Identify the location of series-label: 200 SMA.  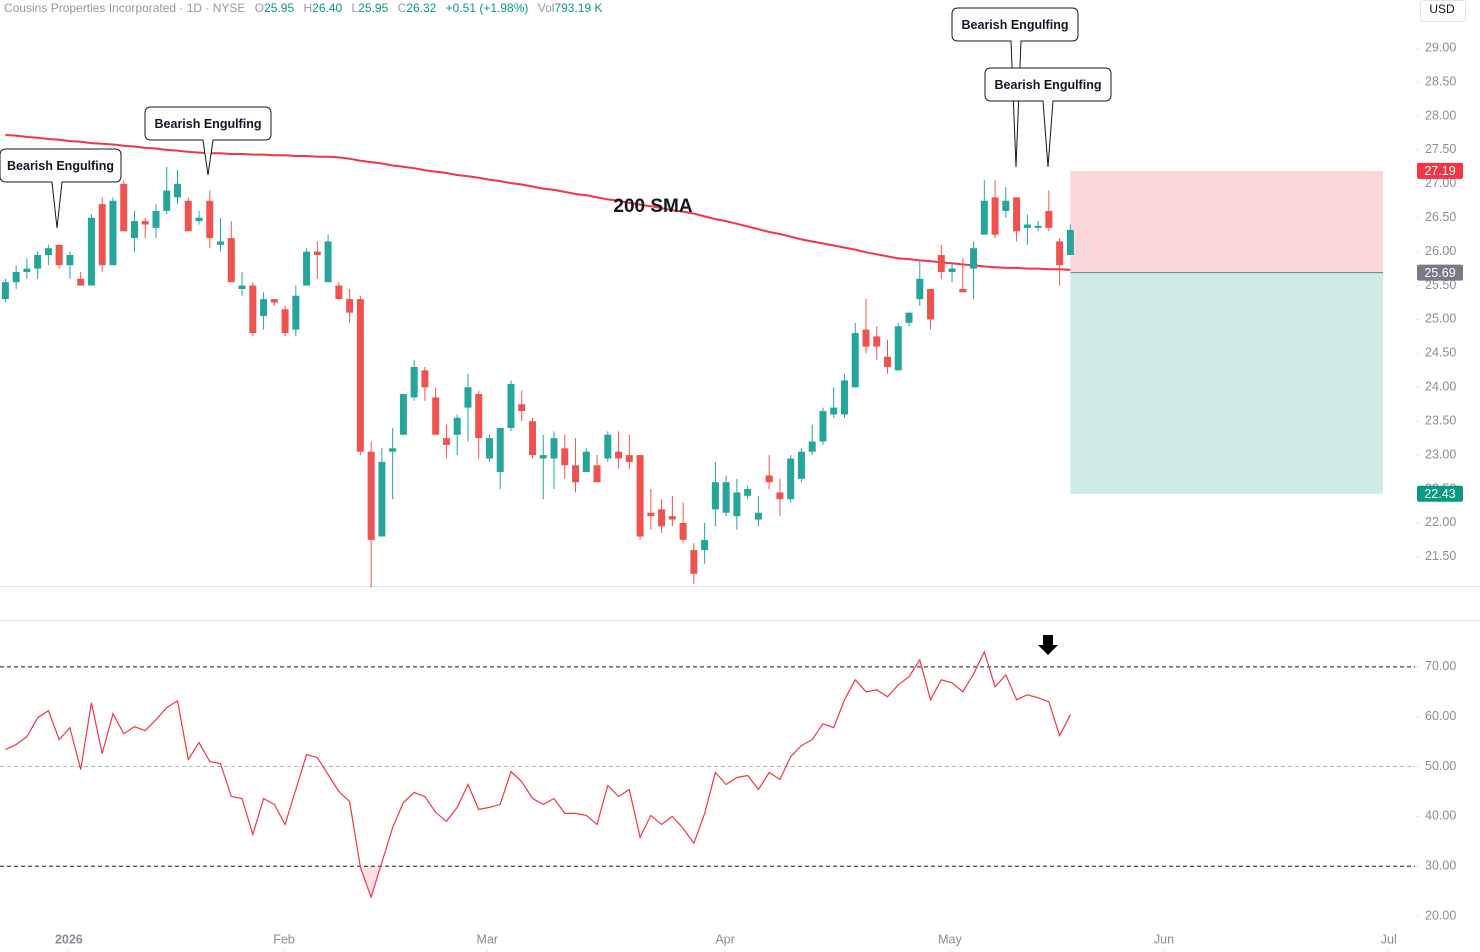
(652, 206).